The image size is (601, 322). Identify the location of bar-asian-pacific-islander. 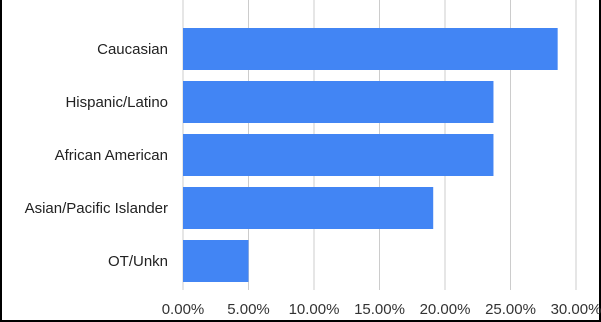
(308, 208).